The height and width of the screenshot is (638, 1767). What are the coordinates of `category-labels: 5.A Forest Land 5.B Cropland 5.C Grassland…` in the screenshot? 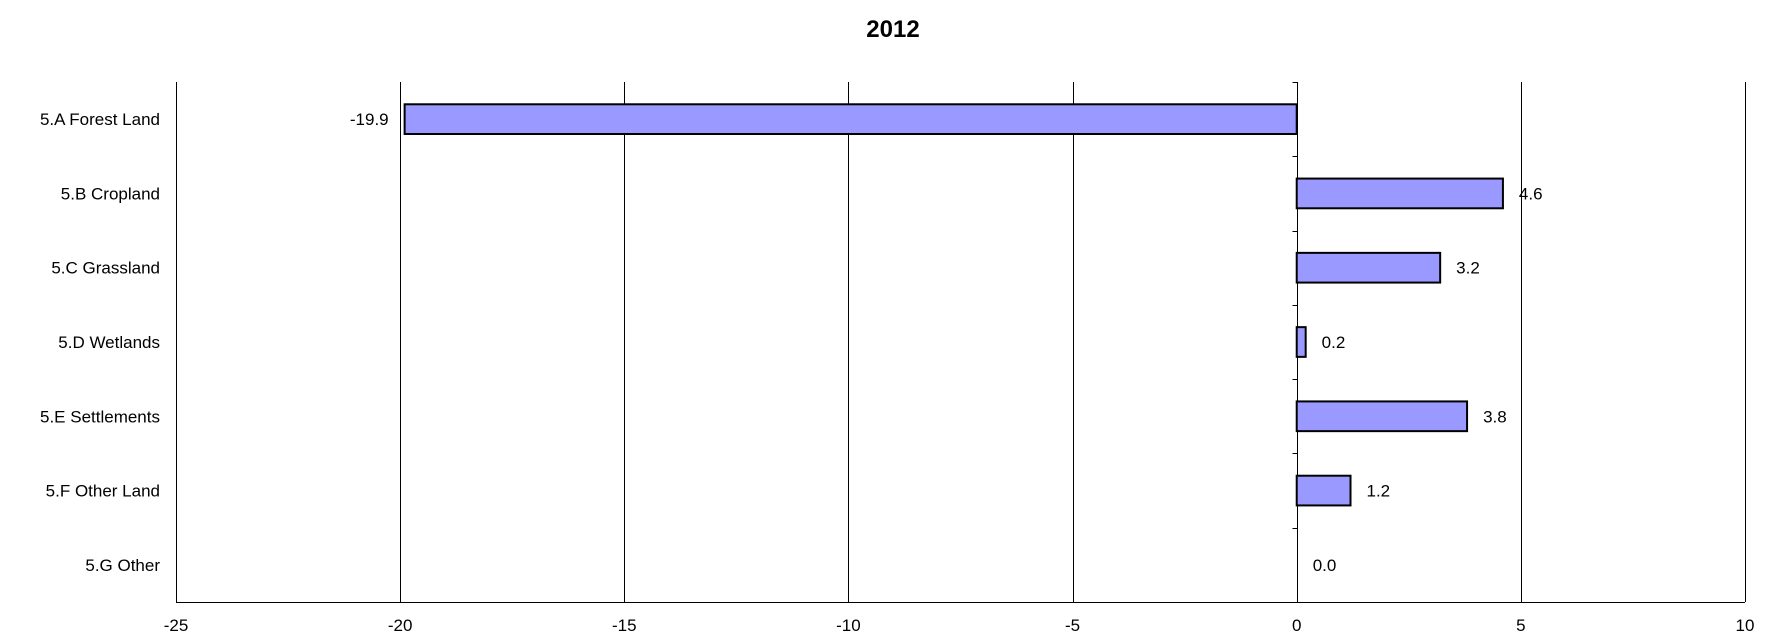 It's located at (100, 342).